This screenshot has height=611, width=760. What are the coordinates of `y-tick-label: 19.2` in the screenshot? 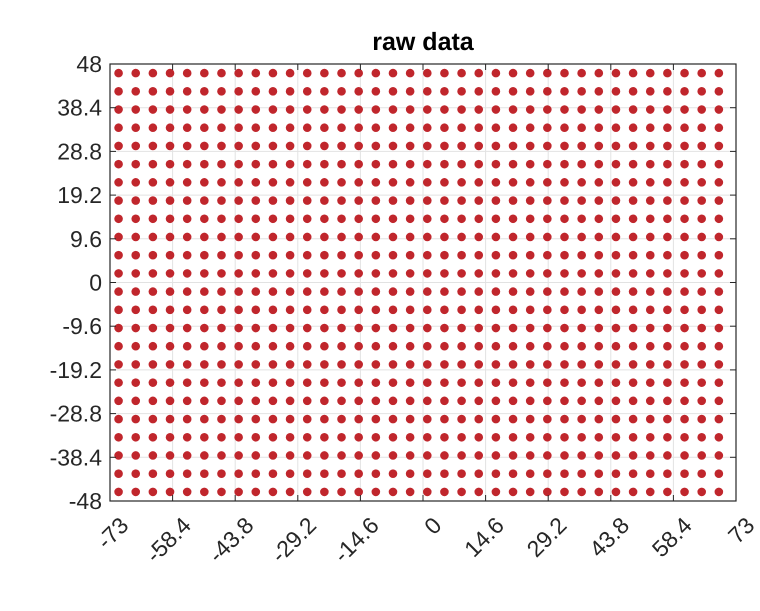 It's located at (79, 195).